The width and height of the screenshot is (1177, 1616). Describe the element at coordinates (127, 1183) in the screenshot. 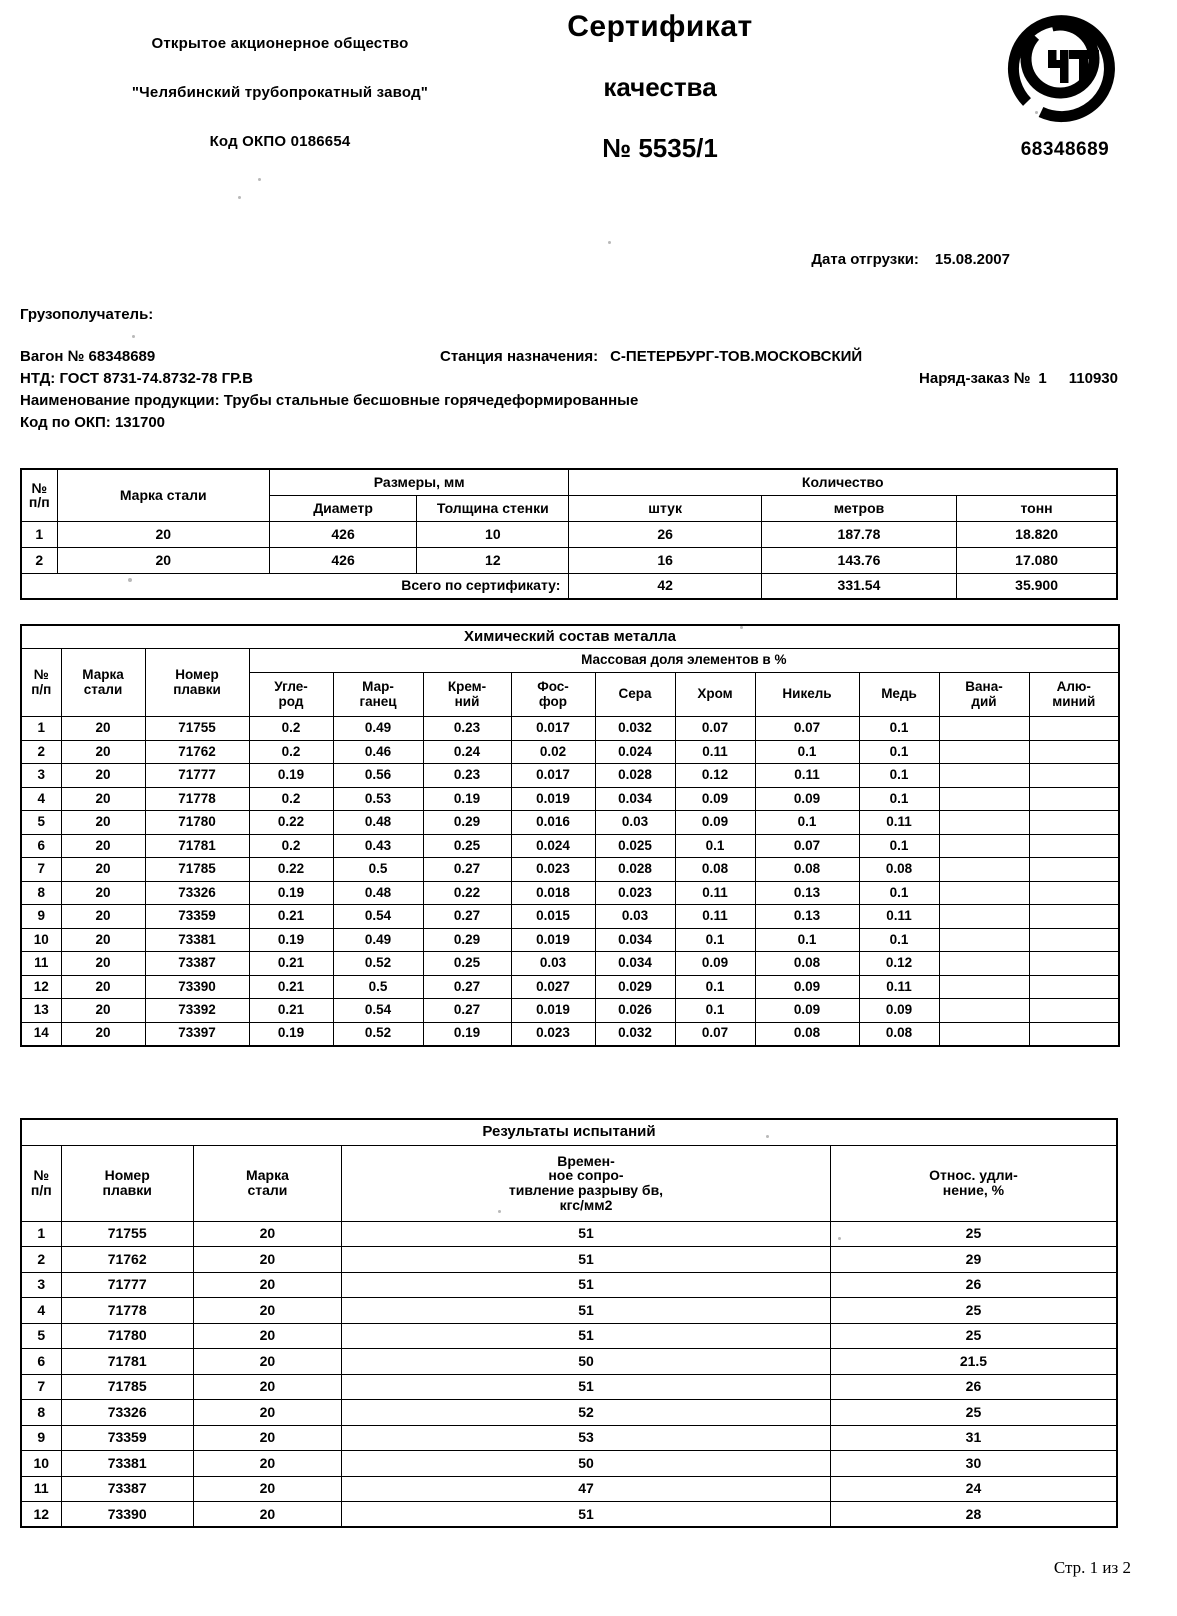

I see `col-header-heat: Номер плавки` at that location.